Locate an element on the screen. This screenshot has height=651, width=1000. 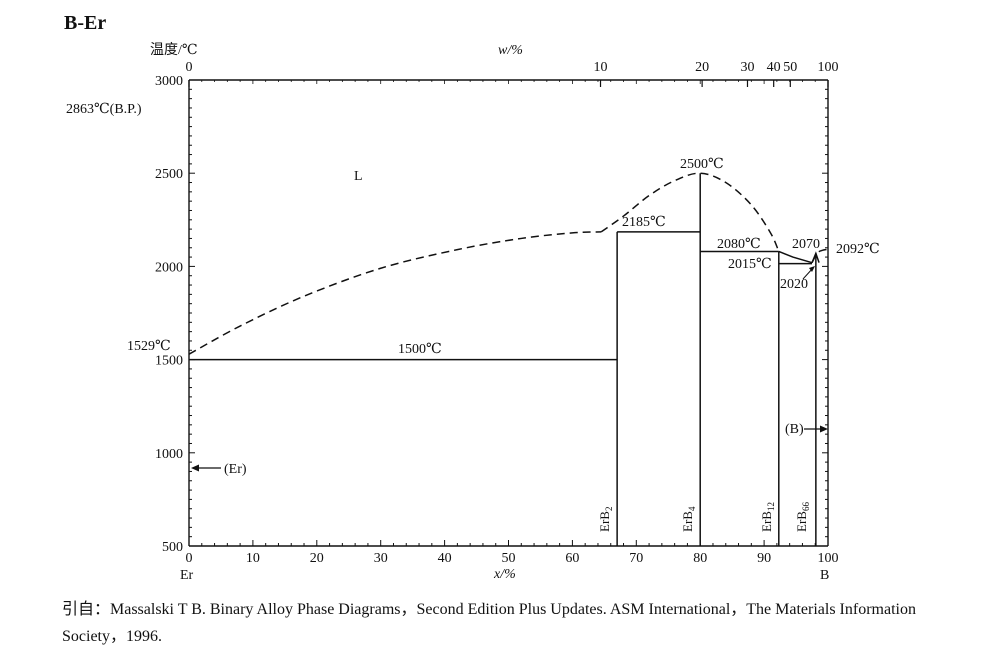
x-tick-label: 80 is located at coordinates (700, 558).